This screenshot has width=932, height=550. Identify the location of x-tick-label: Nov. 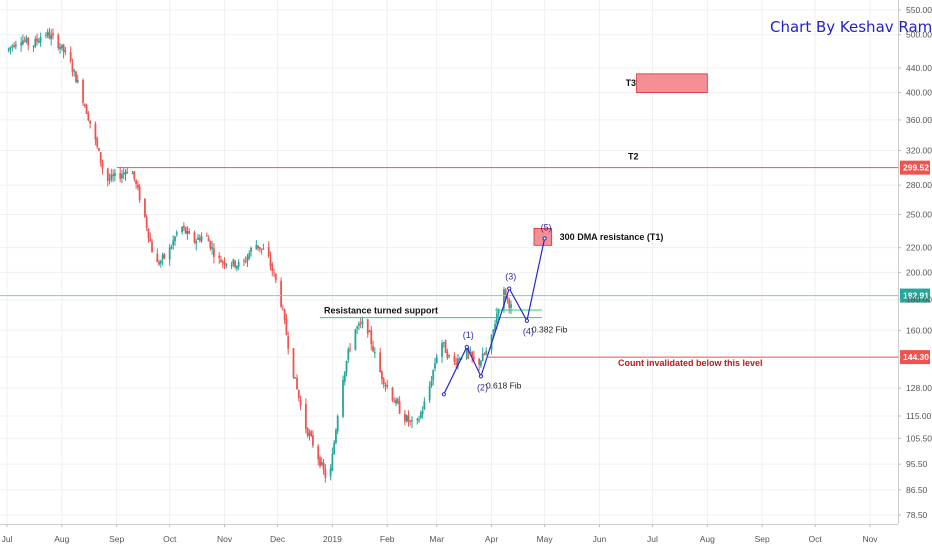
(225, 539).